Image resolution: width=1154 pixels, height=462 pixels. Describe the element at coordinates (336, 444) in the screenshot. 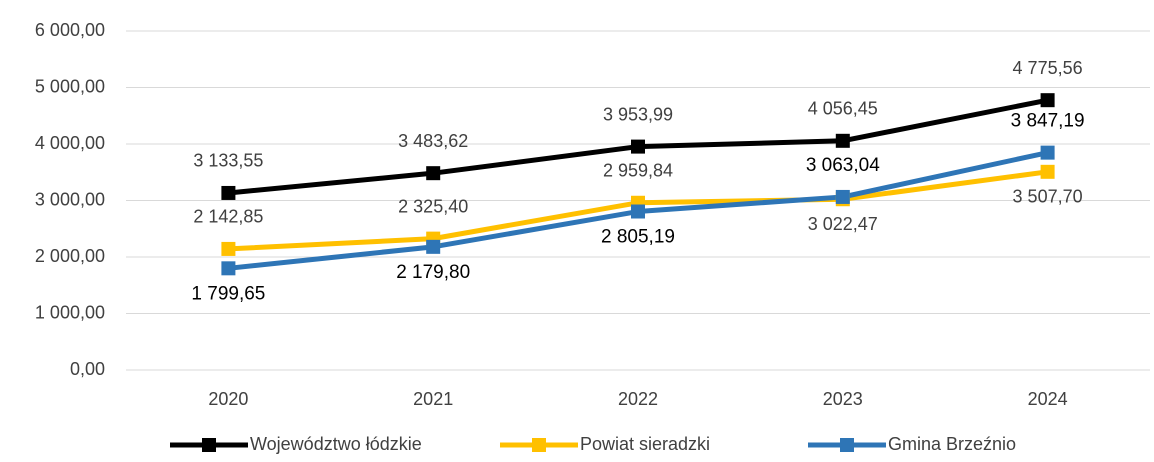

I see `legend-label: Województwo łódzkie` at that location.